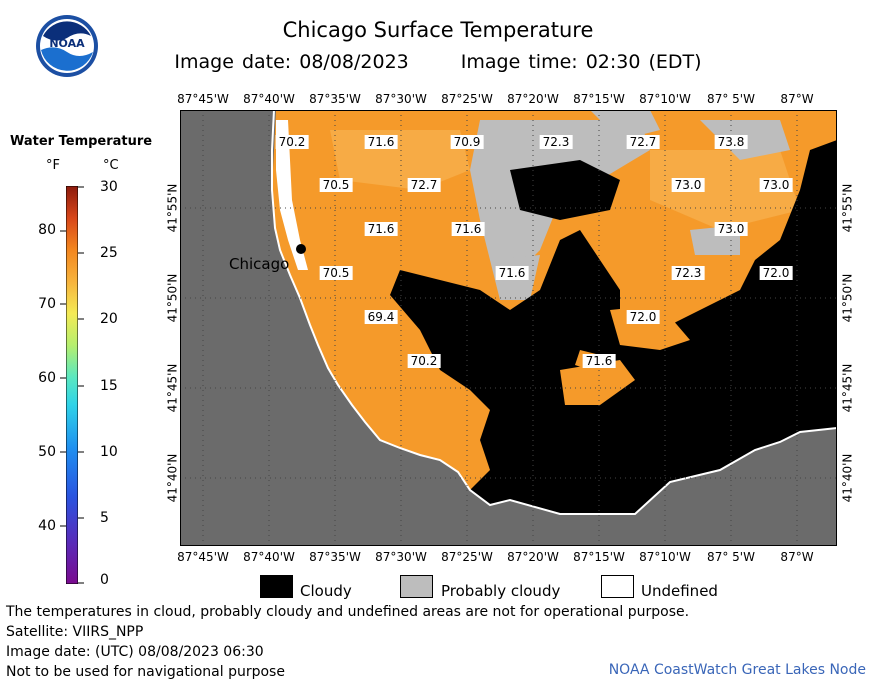 This screenshot has width=876, height=687. I want to click on lon-tick-bottom: 87°40'W, so click(269, 557).